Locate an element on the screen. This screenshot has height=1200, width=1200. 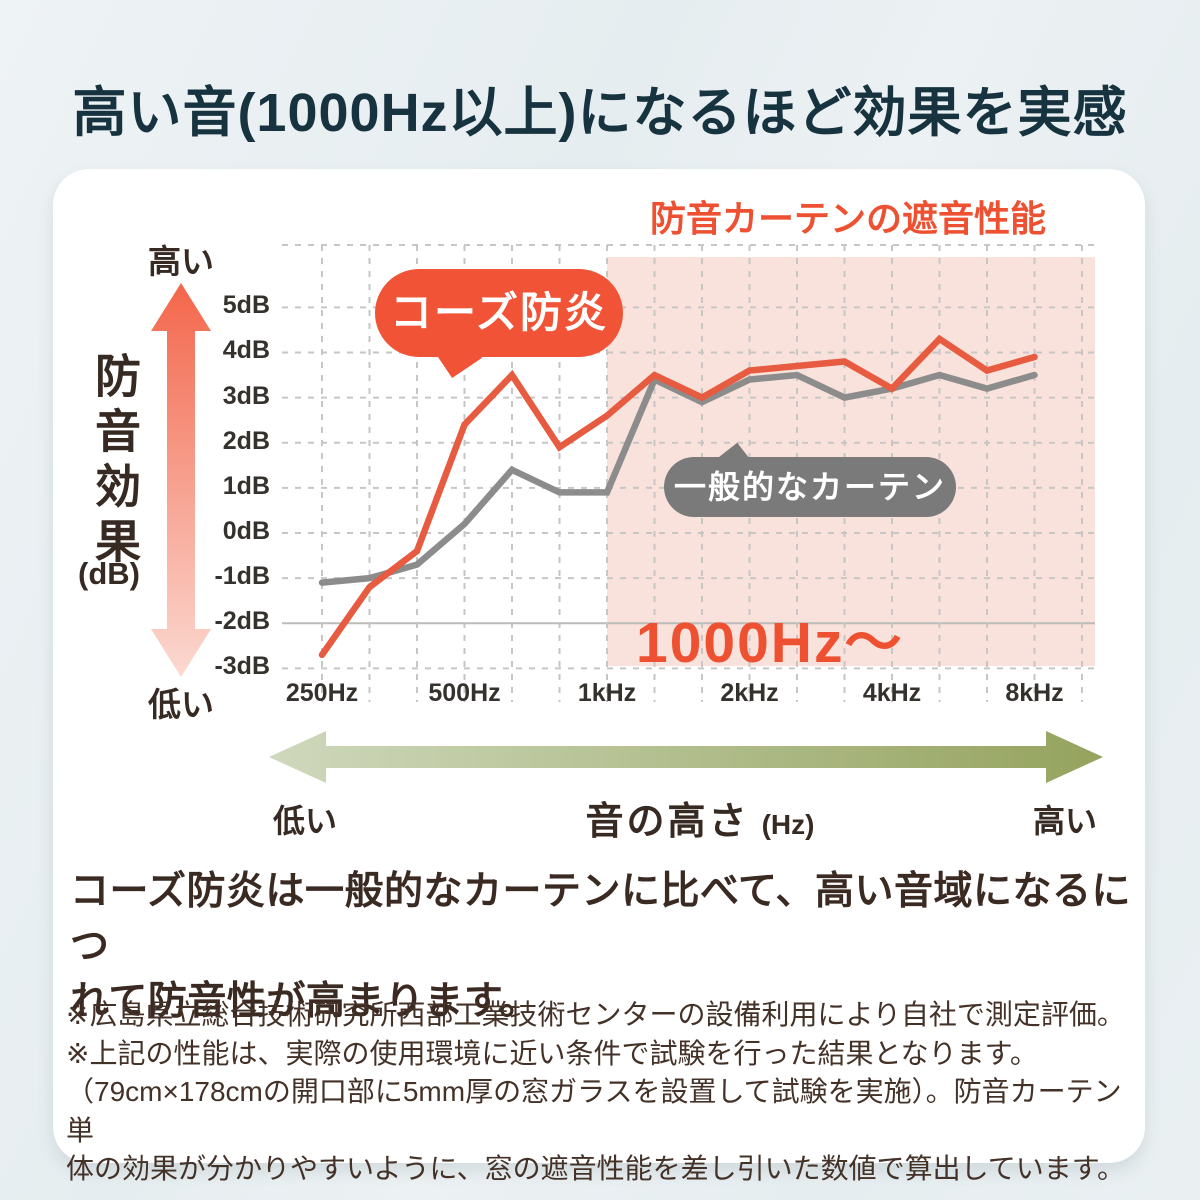
y-tick-label: 5dB is located at coordinates (246, 305).